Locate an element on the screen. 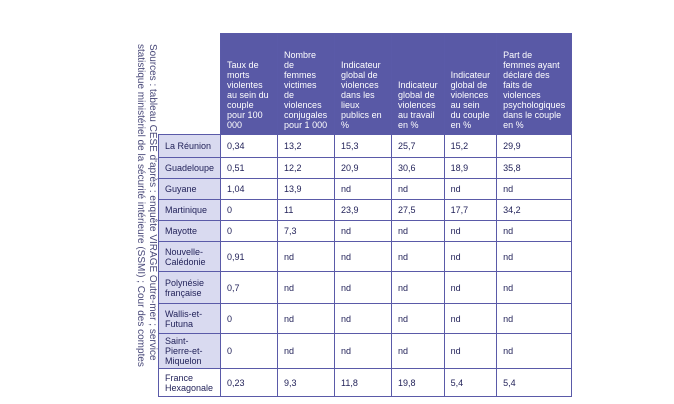 Image resolution: width=674 pixels, height=404 pixels. table-cell: 0,34 is located at coordinates (249, 146).